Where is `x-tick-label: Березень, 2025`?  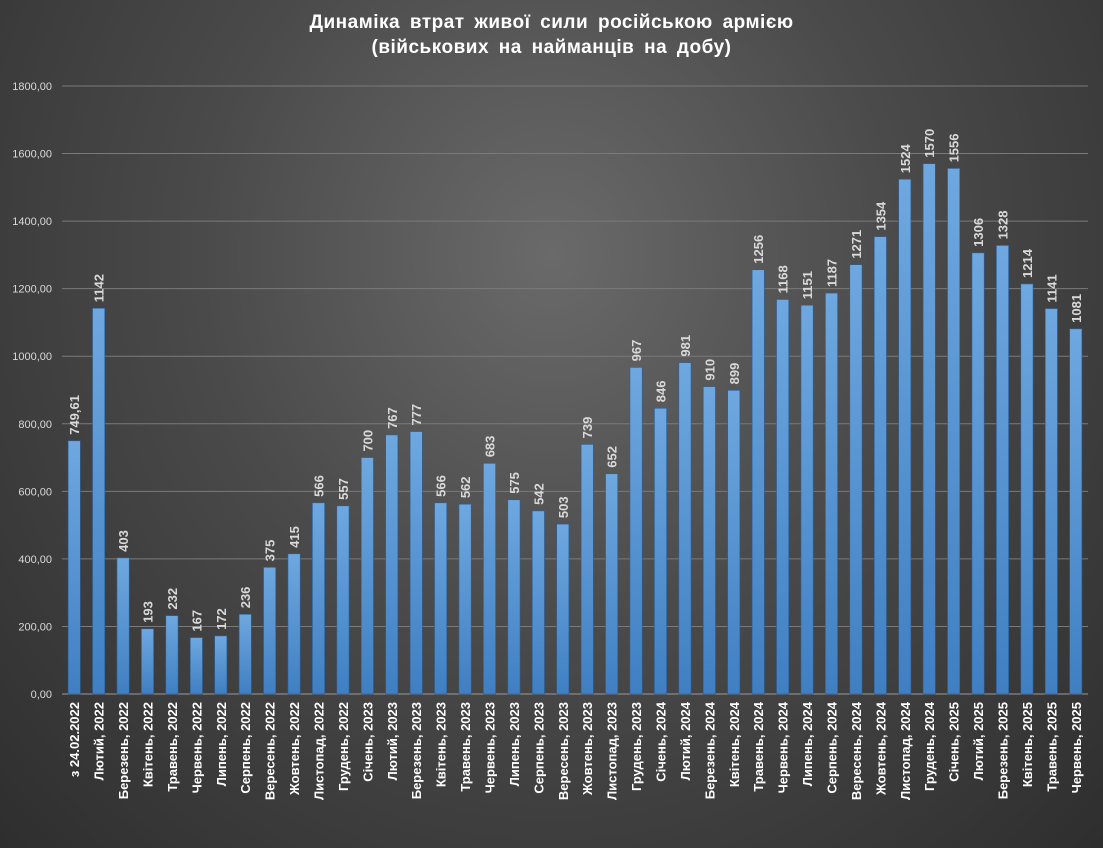 x-tick-label: Березень, 2025 is located at coordinates (1003, 750).